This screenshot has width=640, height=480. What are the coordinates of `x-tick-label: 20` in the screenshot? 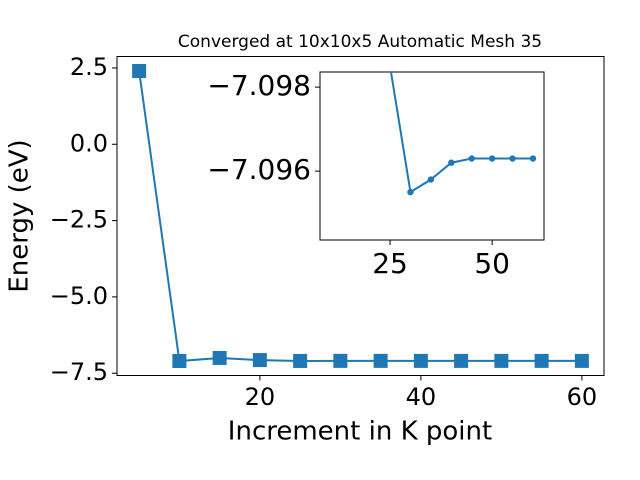 It's located at (260, 397).